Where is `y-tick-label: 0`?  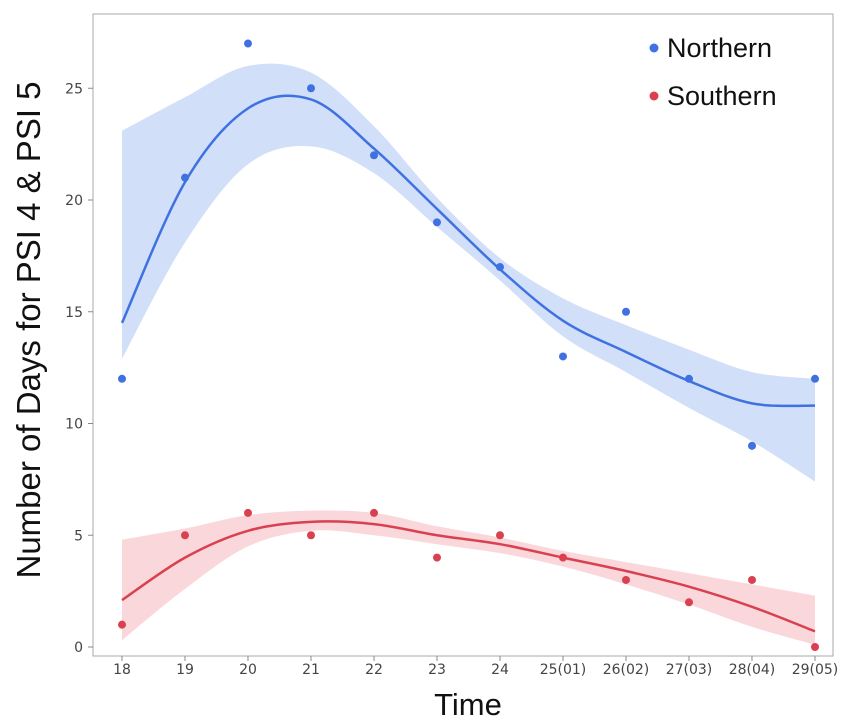
y-tick-label: 0 is located at coordinates (78, 648).